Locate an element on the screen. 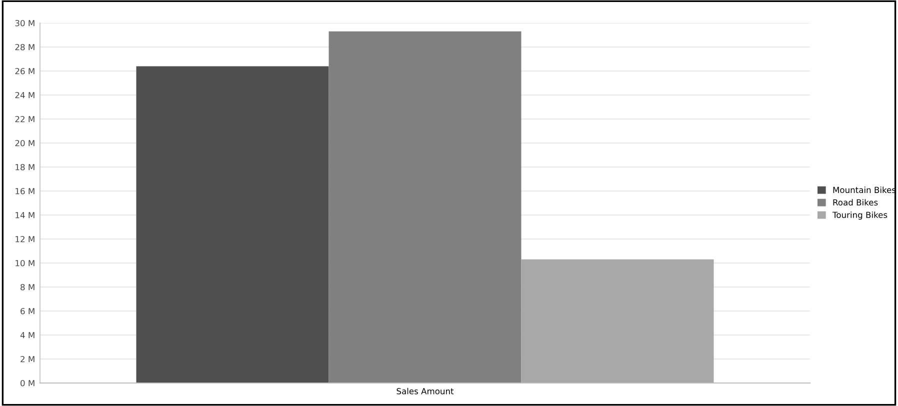 The width and height of the screenshot is (898, 406). legend-label: Road Bikes is located at coordinates (855, 202).